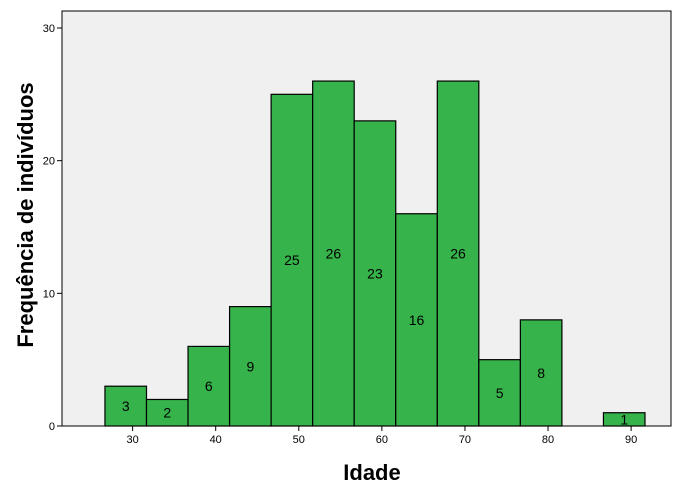 The height and width of the screenshot is (484, 673). I want to click on x-axis-title: Idade, so click(371, 472).